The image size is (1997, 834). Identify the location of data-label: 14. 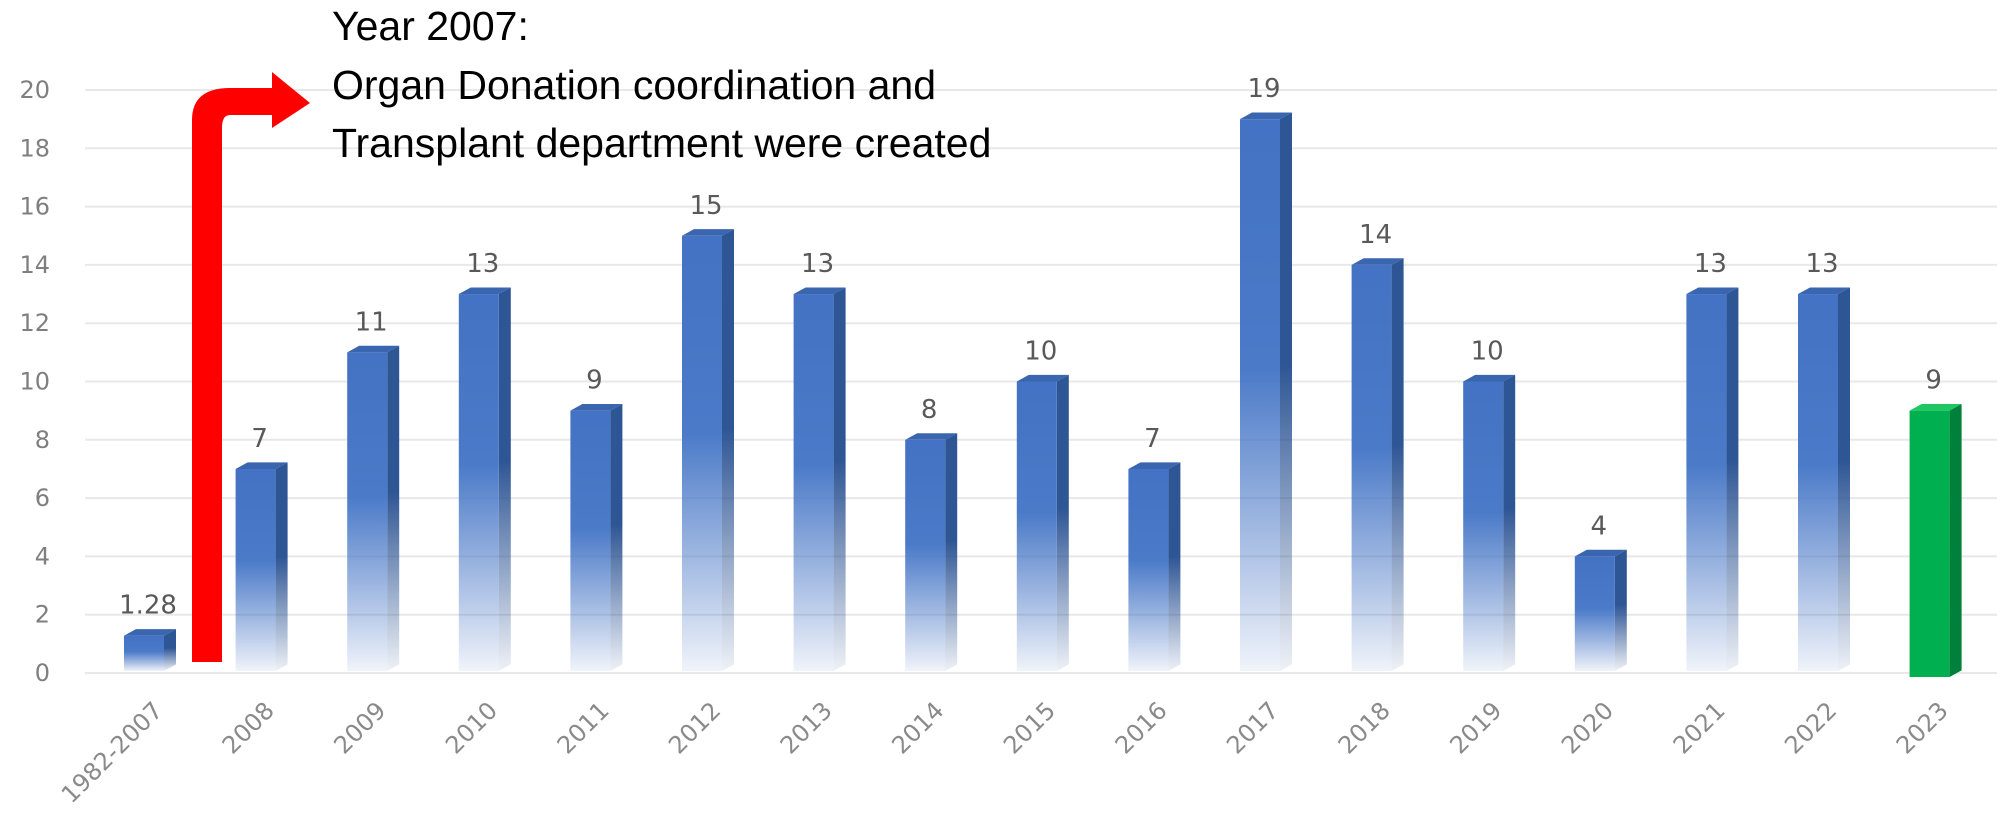
(1375, 235).